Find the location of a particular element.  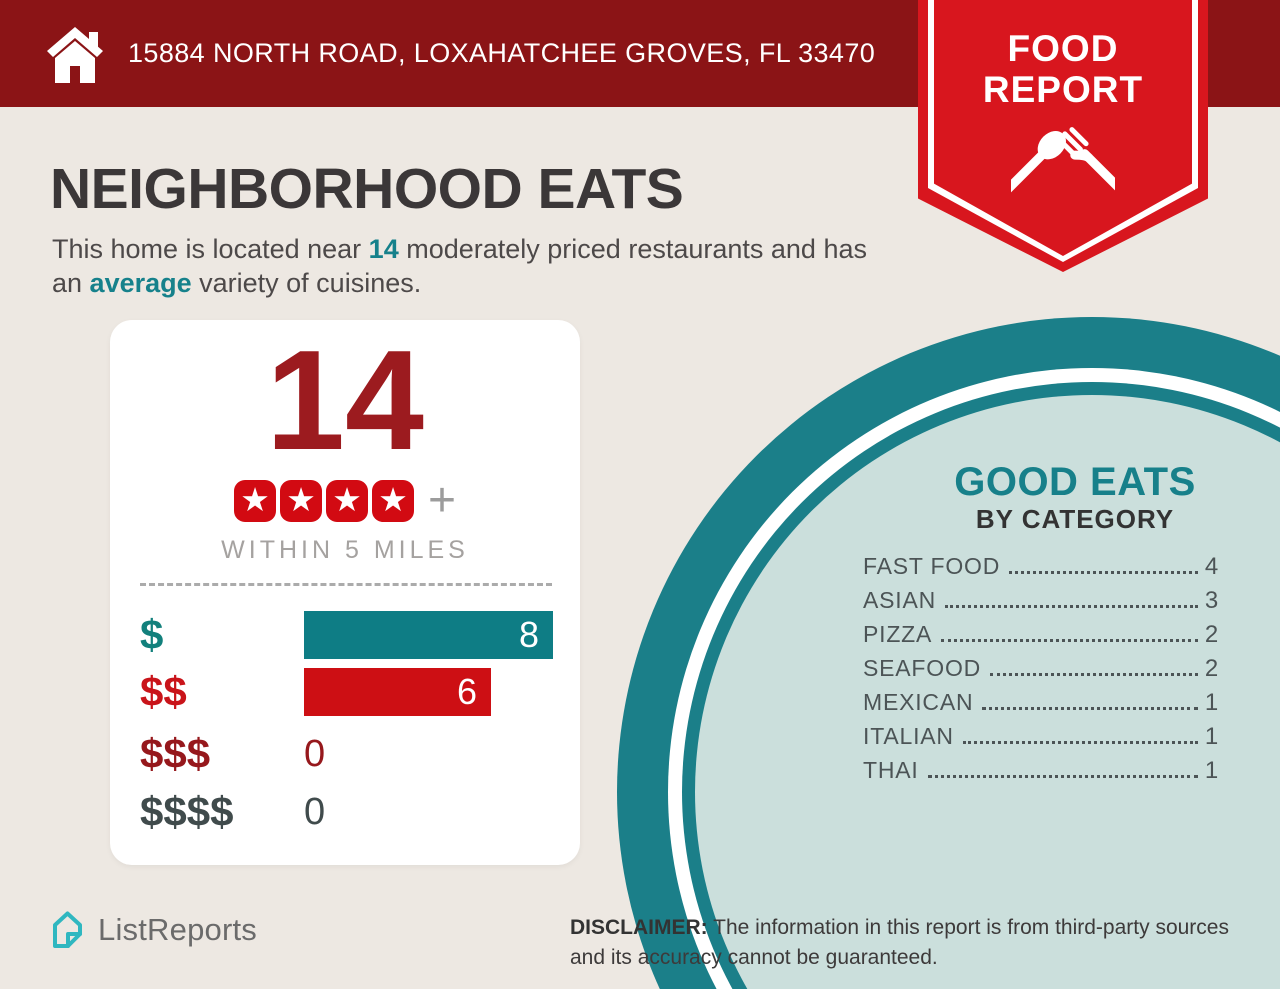

badge-title-line1: FOOD is located at coordinates (1063, 48).